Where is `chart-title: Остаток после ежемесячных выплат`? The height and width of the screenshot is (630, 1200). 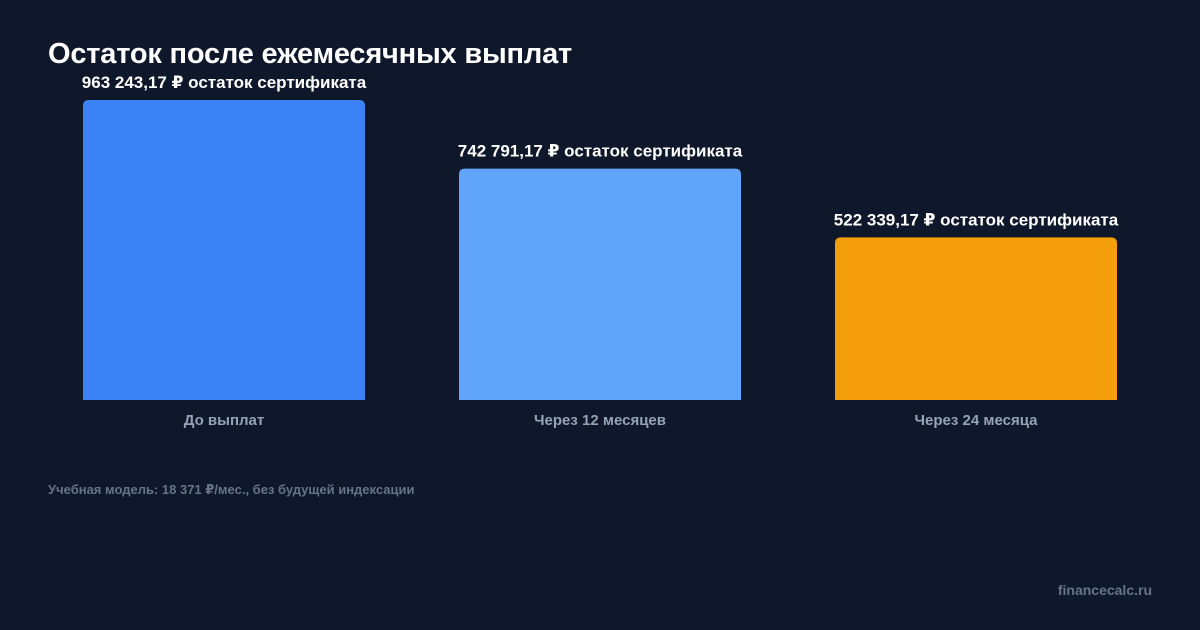
chart-title: Остаток после ежемесячных выплат is located at coordinates (310, 54).